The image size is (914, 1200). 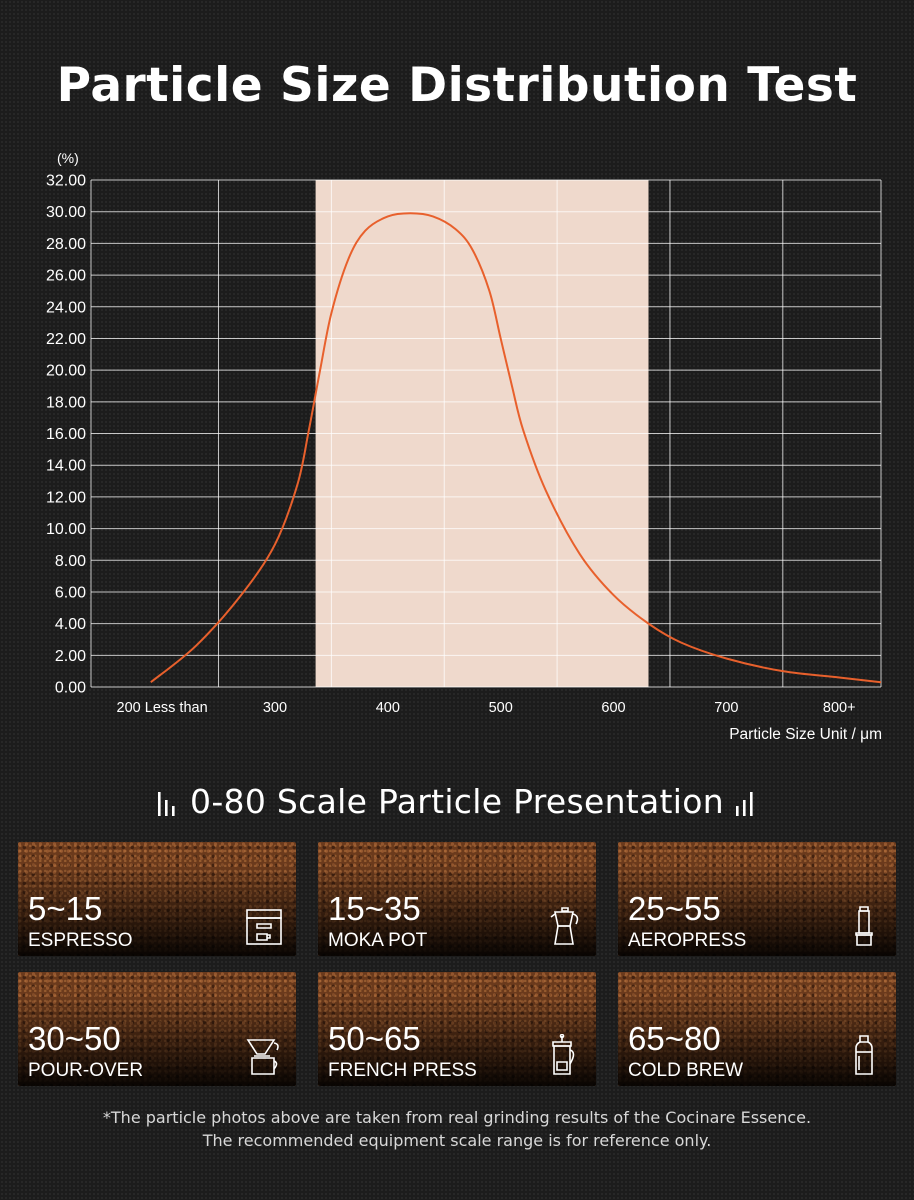 I want to click on grind-range: 65~80, so click(x=674, y=1038).